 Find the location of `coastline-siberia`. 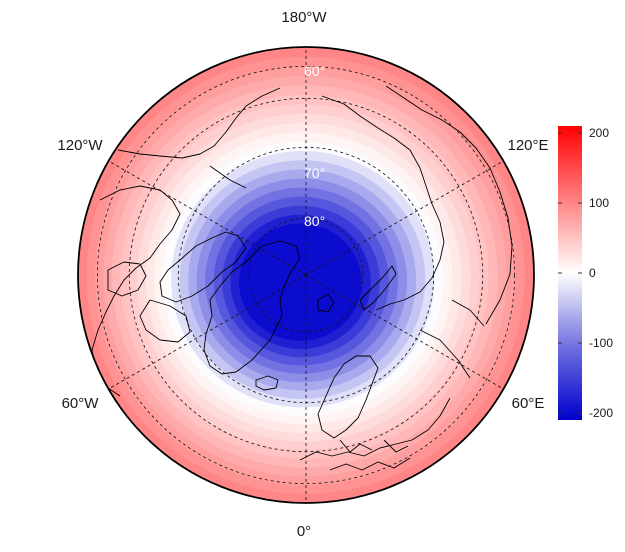

coastline-siberia is located at coordinates (383, 203).